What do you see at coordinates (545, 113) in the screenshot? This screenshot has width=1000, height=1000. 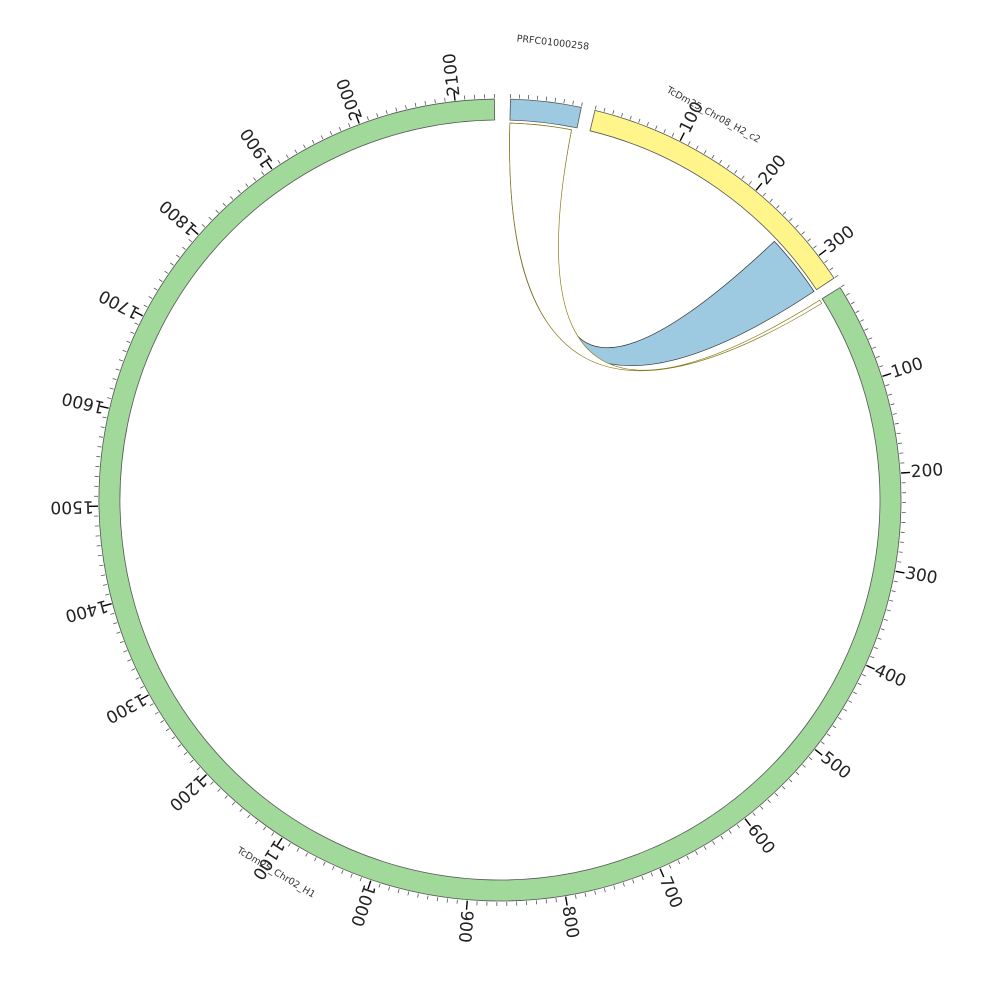 I see `seq-prfc-segment` at bounding box center [545, 113].